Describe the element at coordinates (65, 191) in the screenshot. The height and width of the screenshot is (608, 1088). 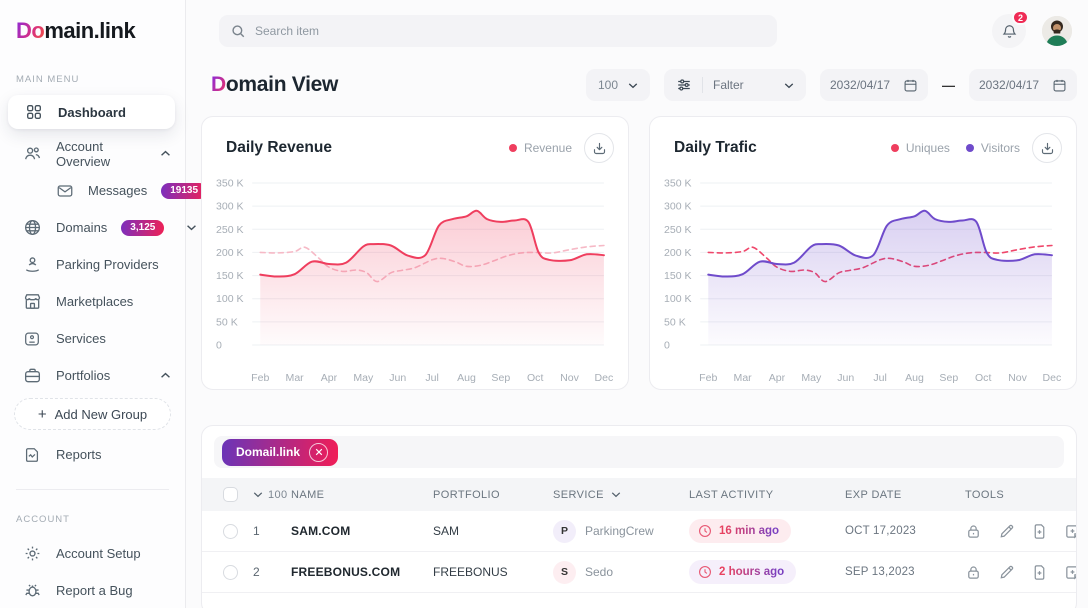
I see `envelope-icon` at that location.